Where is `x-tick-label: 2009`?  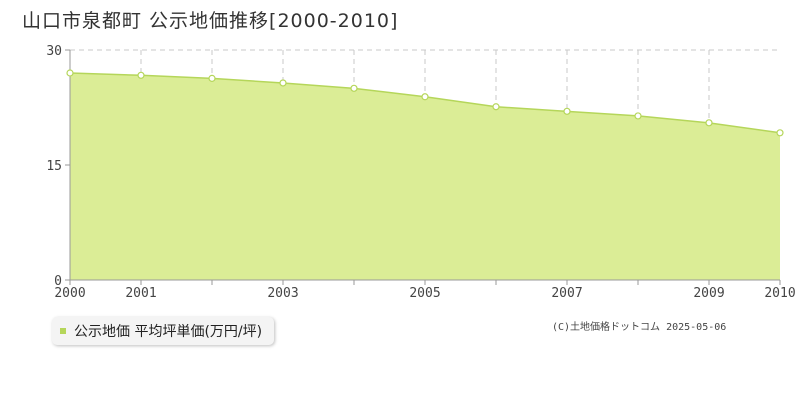
x-tick-label: 2009 is located at coordinates (708, 293).